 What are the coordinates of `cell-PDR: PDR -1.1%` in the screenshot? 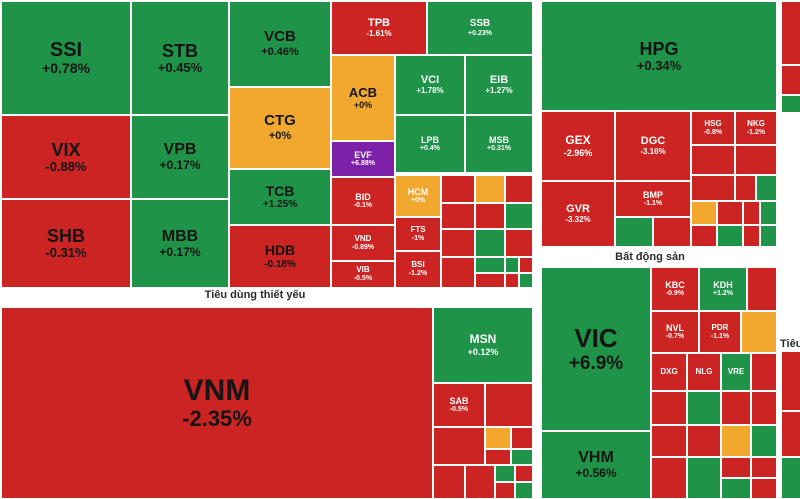 It's located at (720, 332).